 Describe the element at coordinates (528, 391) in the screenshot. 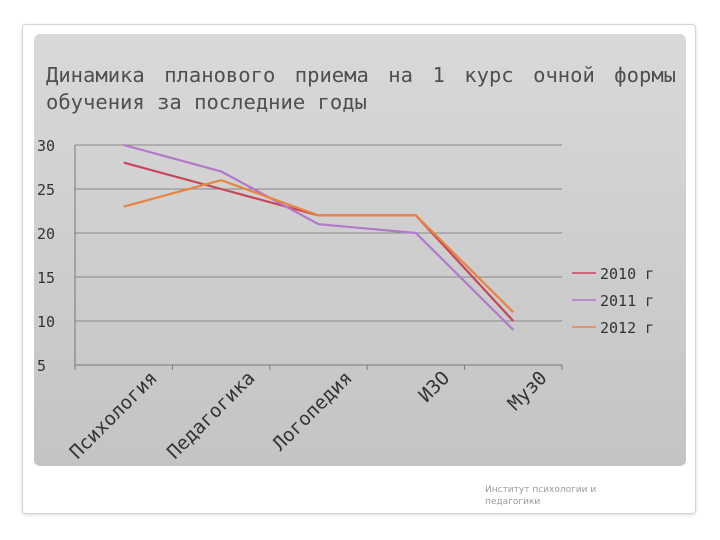

I see `x-tick-label: Муз0` at that location.